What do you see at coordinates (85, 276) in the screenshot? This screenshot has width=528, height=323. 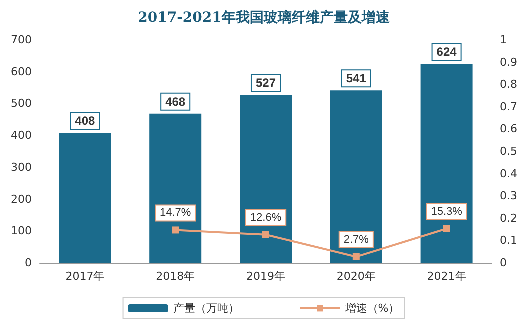 I see `x-tick-label: 2017年` at bounding box center [85, 276].